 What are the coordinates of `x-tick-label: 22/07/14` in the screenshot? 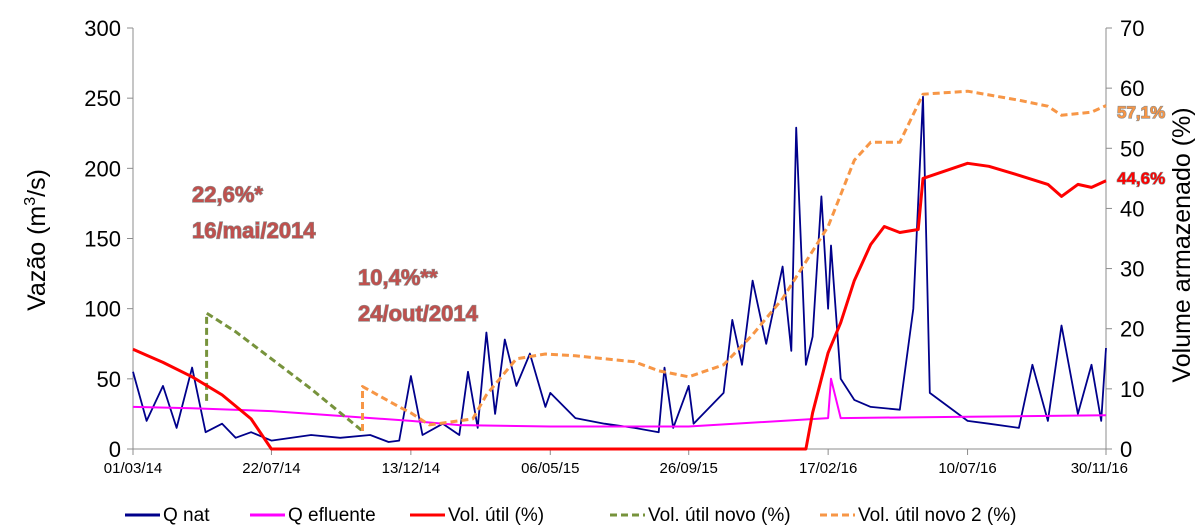 It's located at (271, 468).